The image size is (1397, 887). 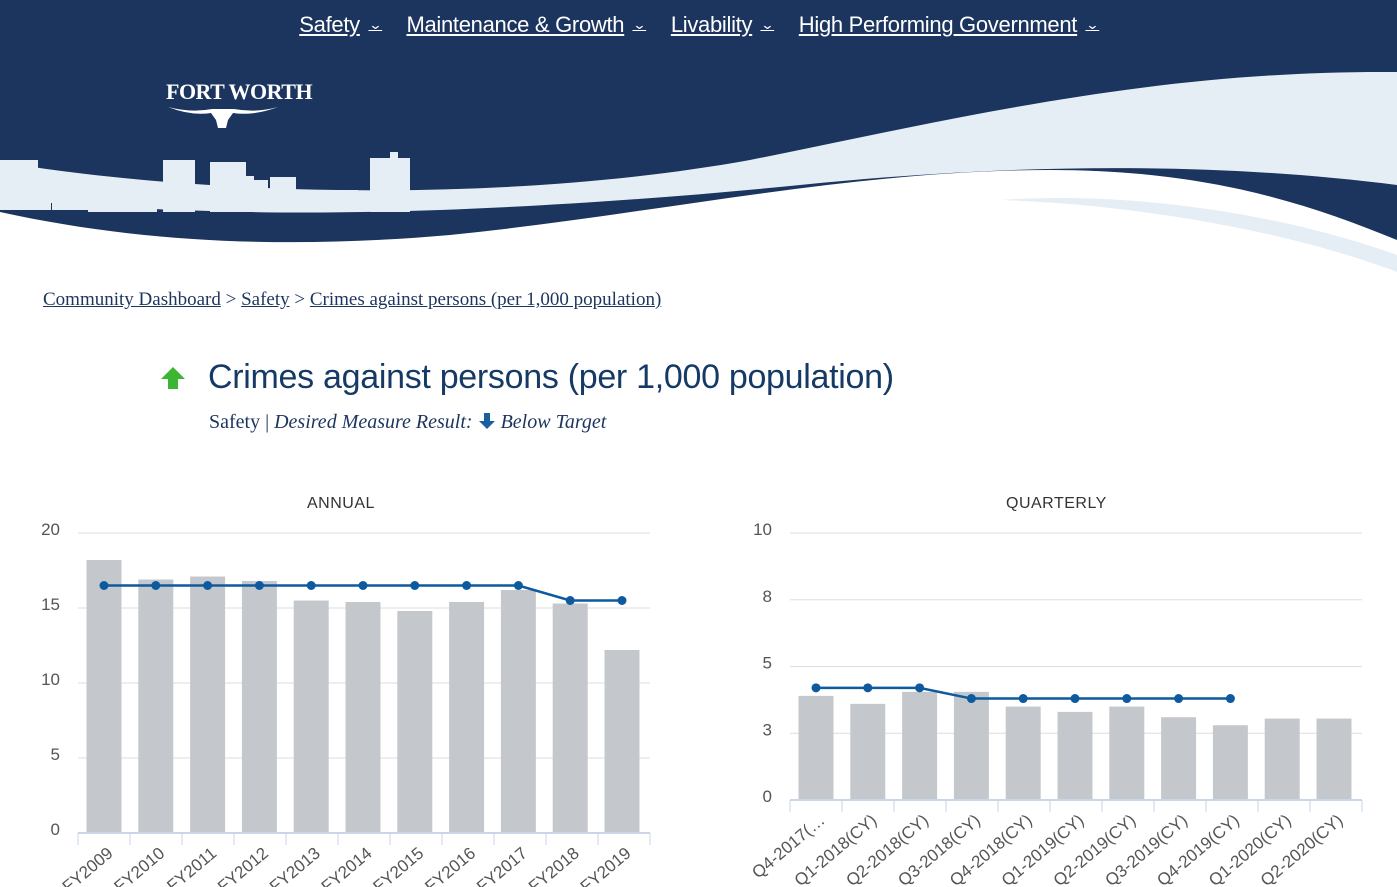 I want to click on x-tick-label: FY2015, so click(x=399, y=865).